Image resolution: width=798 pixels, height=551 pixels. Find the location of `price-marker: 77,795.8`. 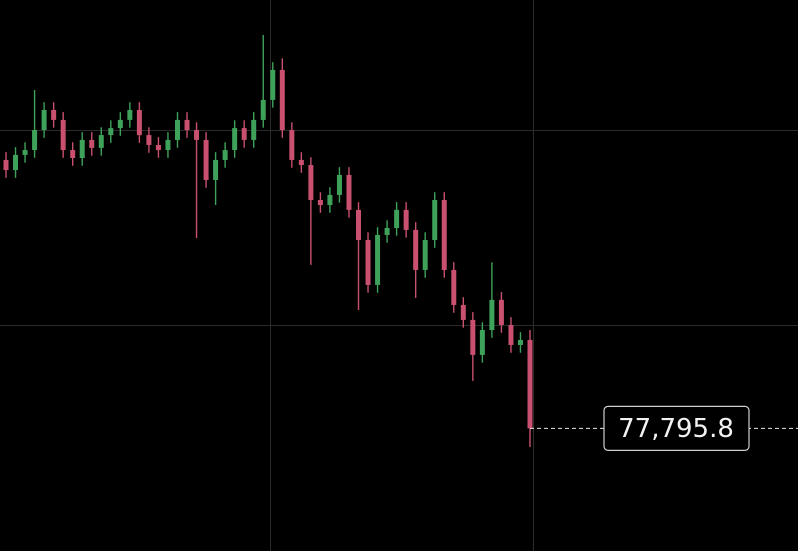

price-marker: 77,795.8 is located at coordinates (664, 428).